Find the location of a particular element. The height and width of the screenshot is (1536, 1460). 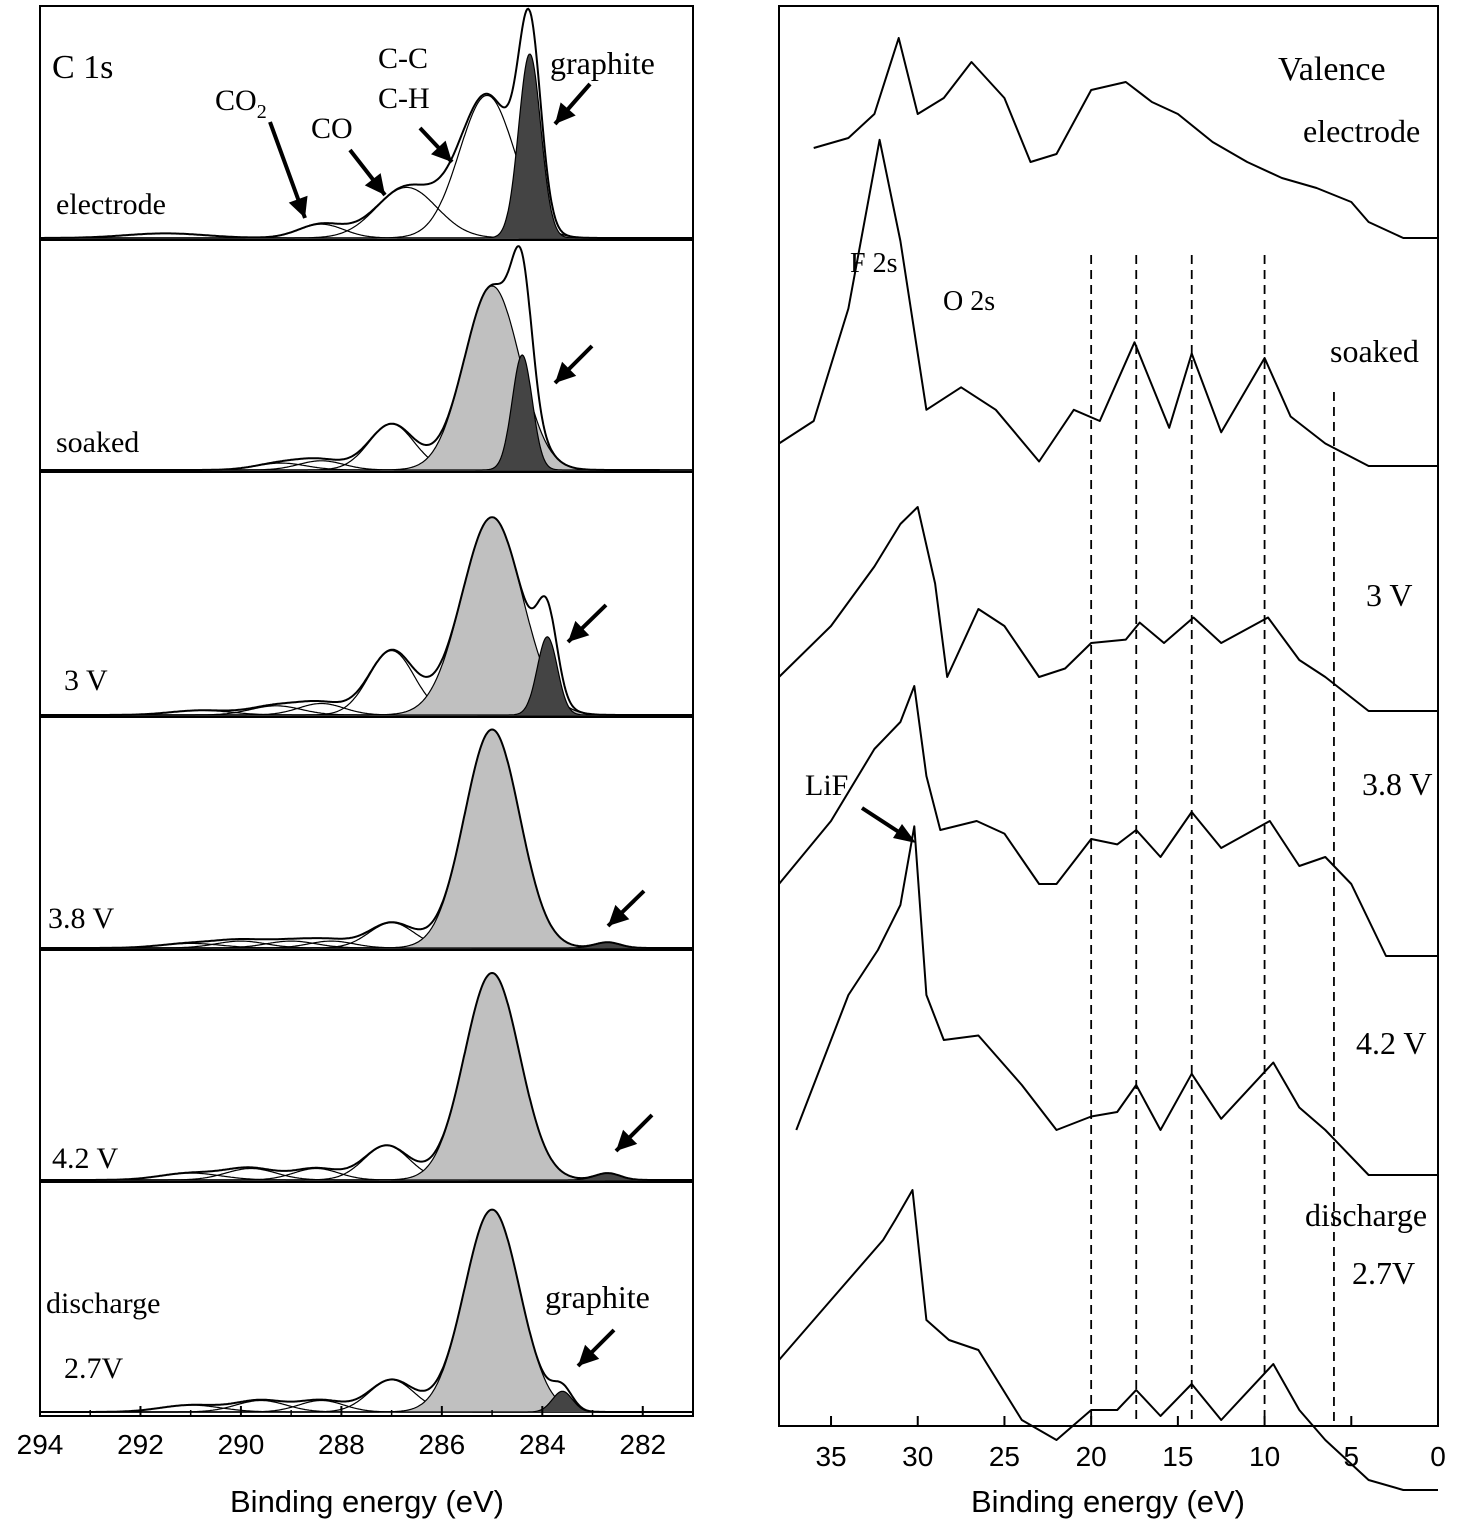

label-42v-left: 4.2 V is located at coordinates (85, 1158).